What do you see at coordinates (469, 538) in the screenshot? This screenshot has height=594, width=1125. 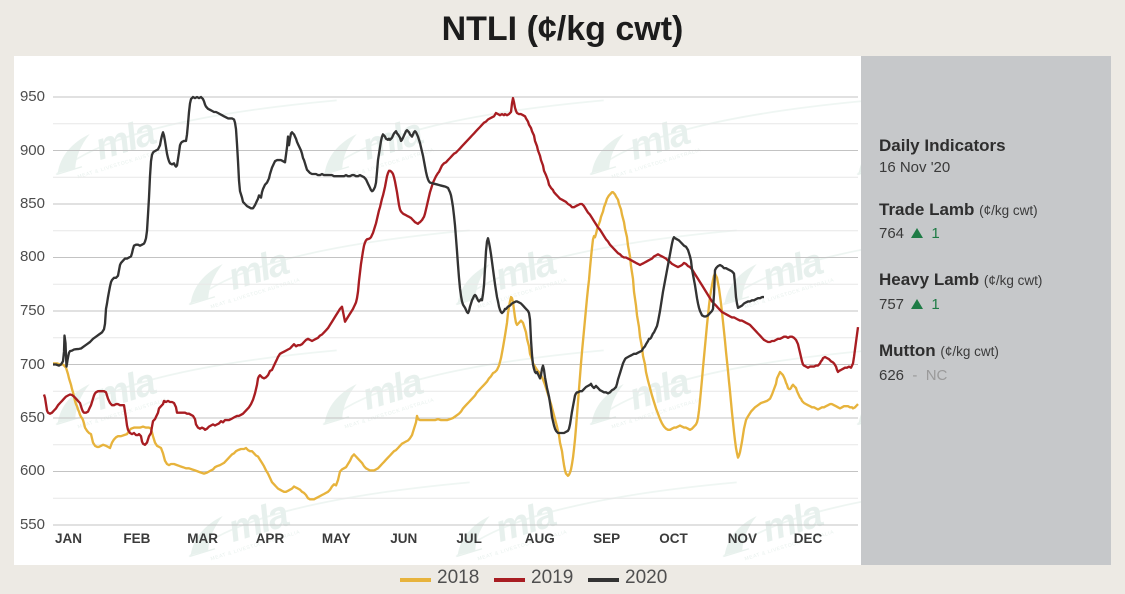 I see `svg-text: JUL` at bounding box center [469, 538].